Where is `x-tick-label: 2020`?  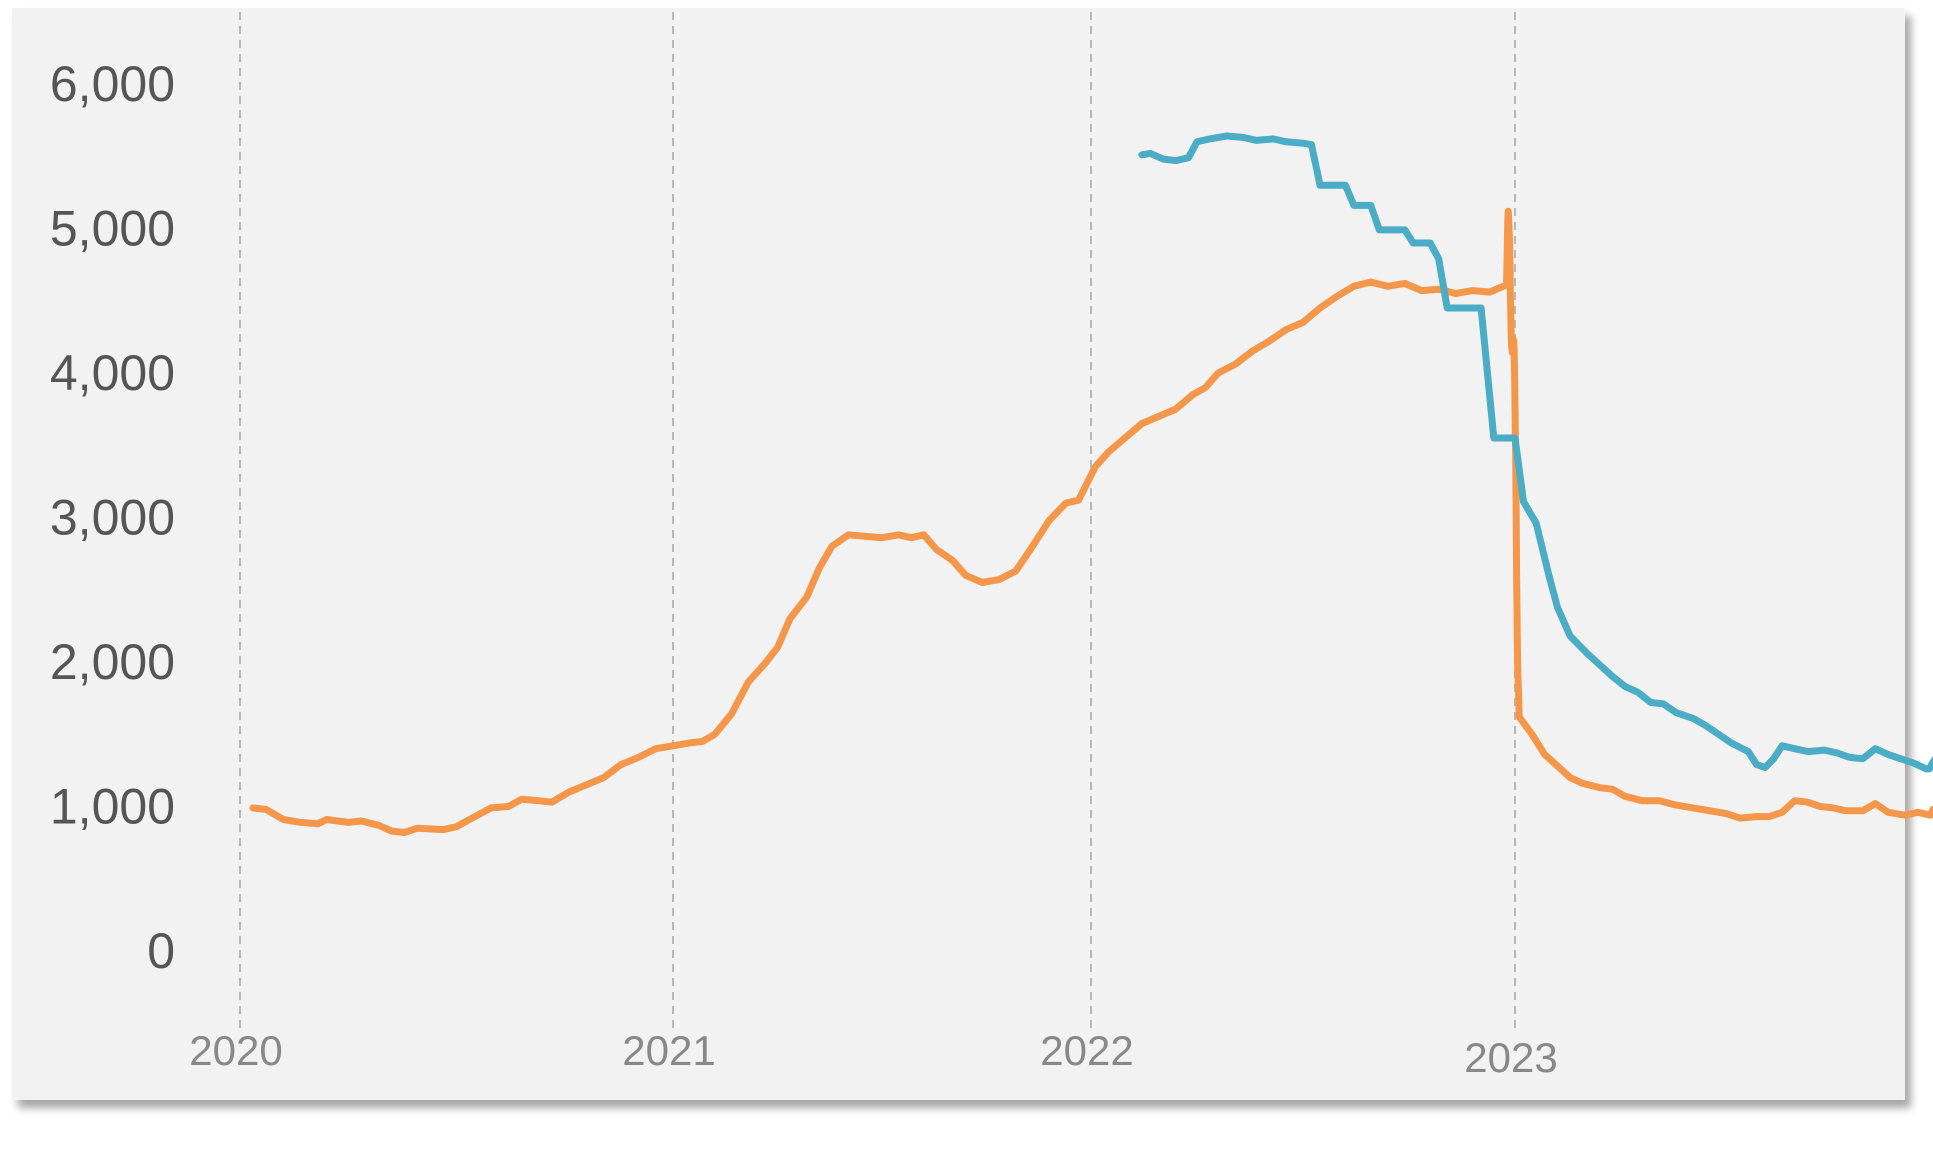 x-tick-label: 2020 is located at coordinates (235, 1050).